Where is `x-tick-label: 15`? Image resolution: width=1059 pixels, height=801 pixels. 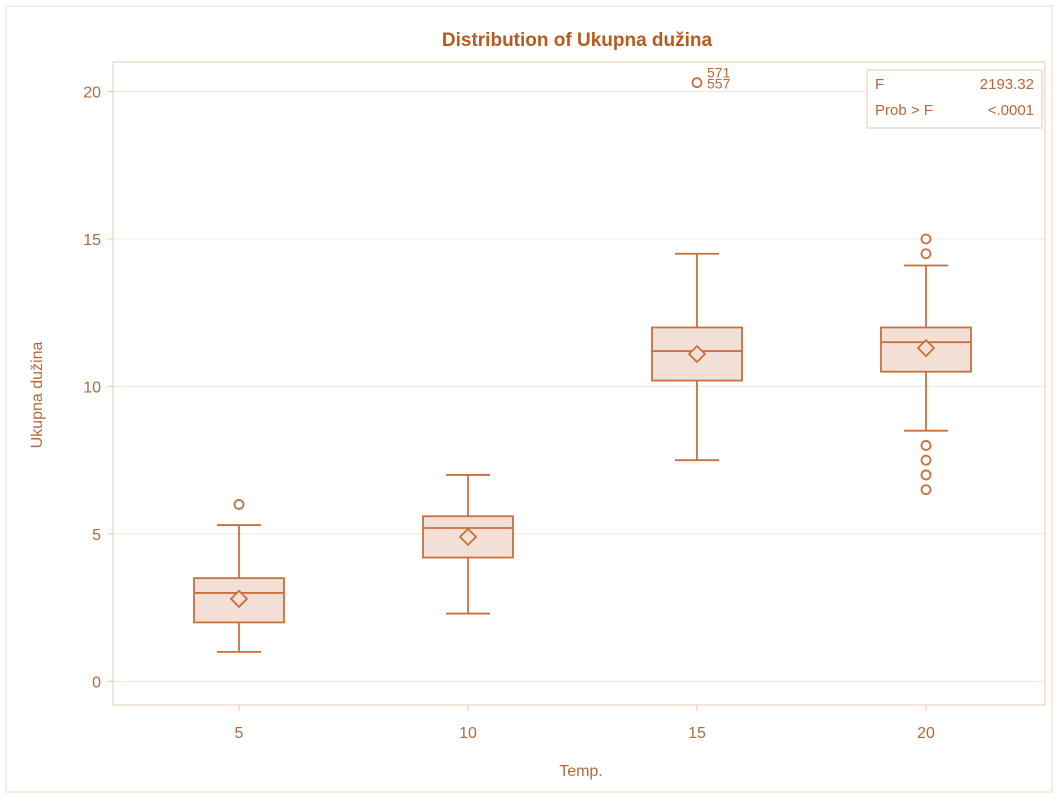
x-tick-label: 15 is located at coordinates (697, 733).